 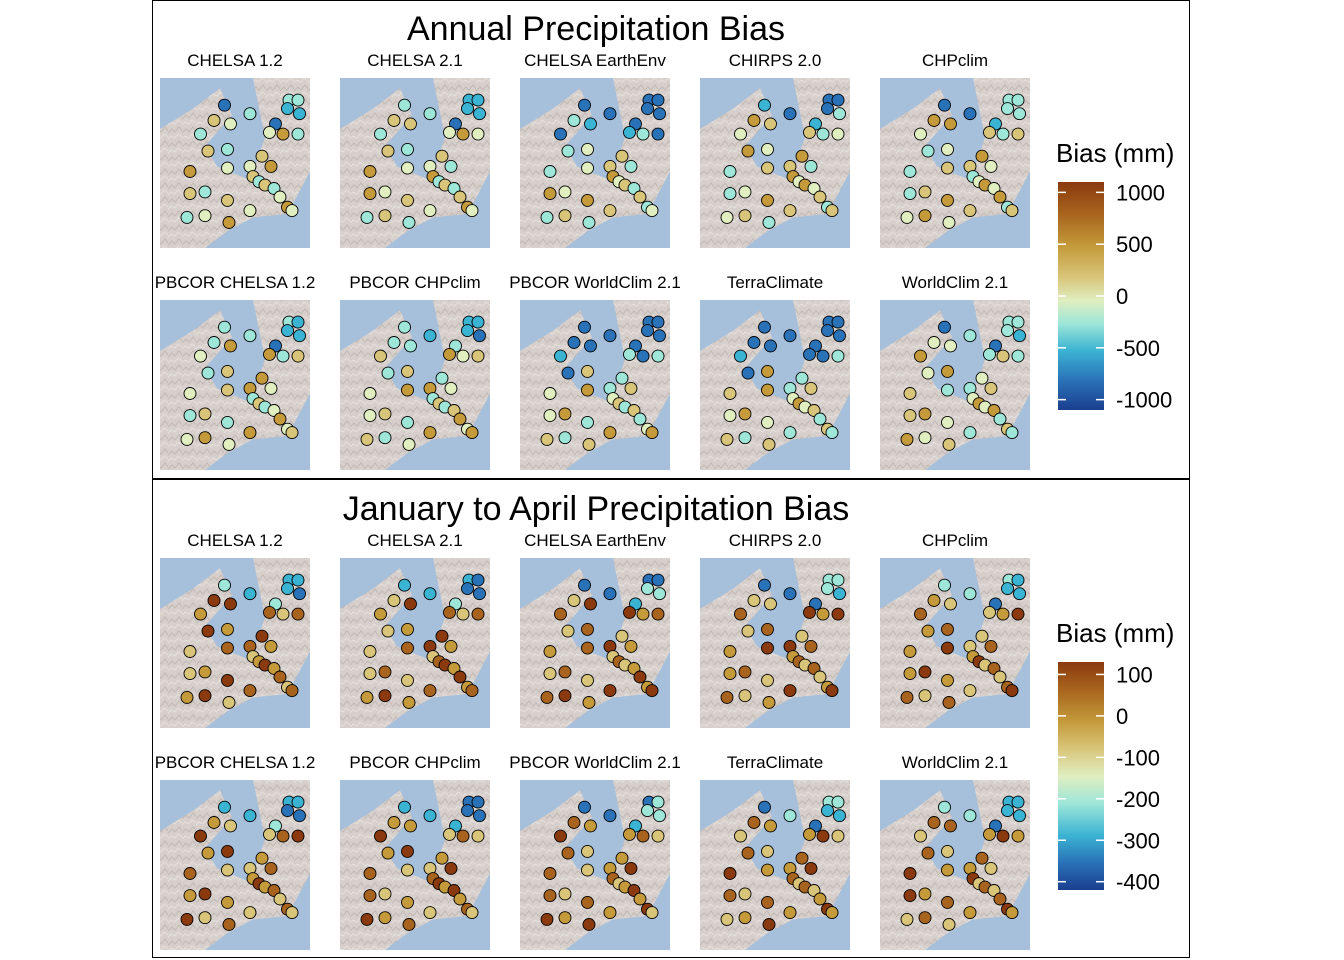 I want to click on legend-tick-label: -100, so click(x=1138, y=757).